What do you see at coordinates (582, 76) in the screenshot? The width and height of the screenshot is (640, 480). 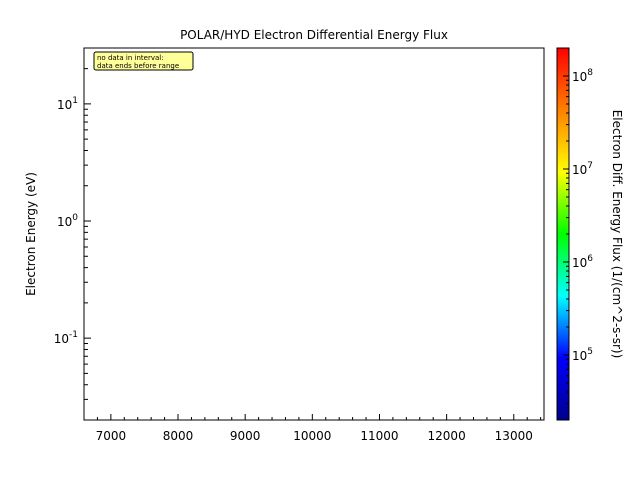 I see `colorbar-tick-label: 10⁸` at bounding box center [582, 76].